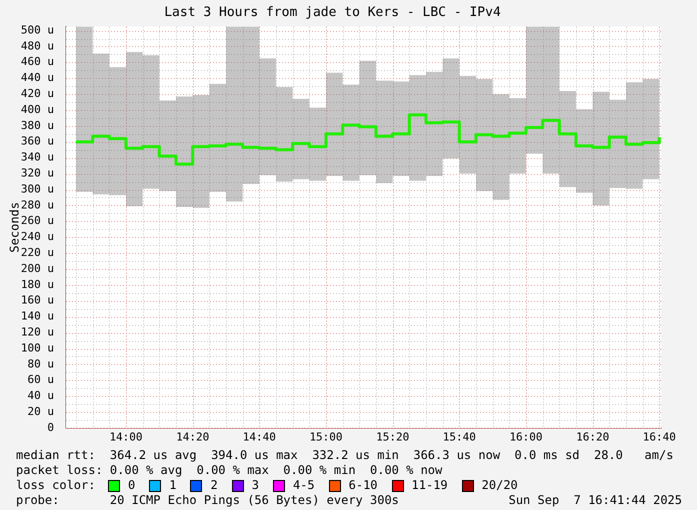 This screenshot has width=697, height=510. Describe the element at coordinates (526, 437) in the screenshot. I see `x-tick-label: 16:00` at that location.